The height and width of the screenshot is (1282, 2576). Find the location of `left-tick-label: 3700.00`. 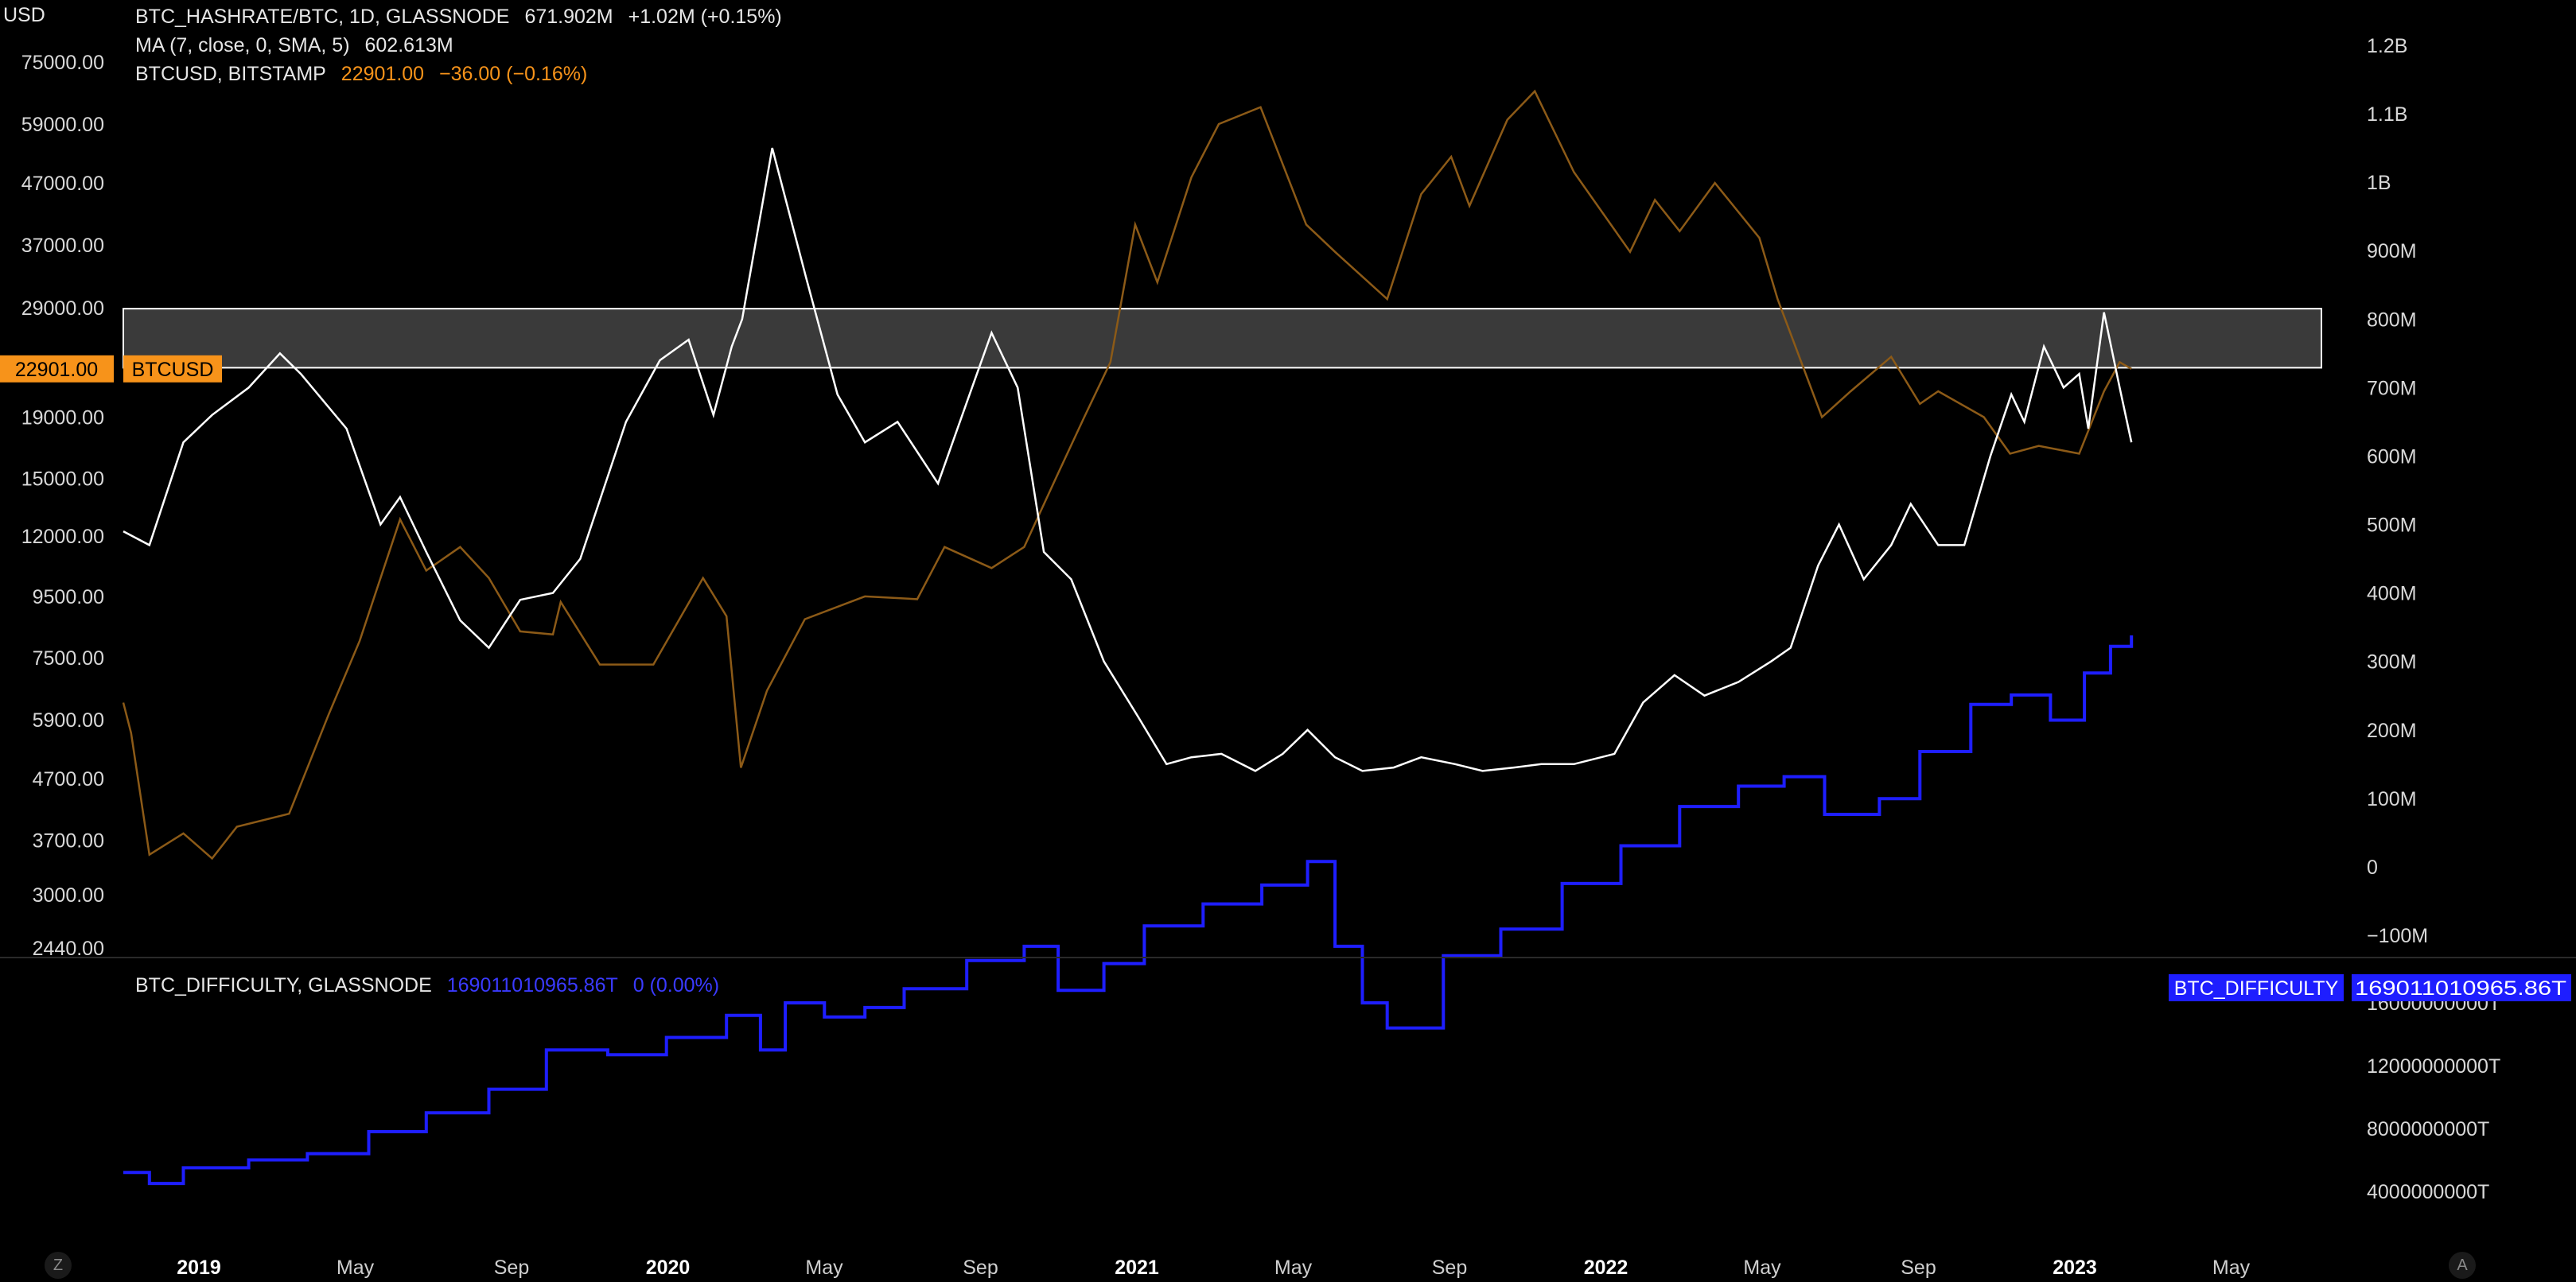

left-tick-label: 3700.00 is located at coordinates (69, 842).